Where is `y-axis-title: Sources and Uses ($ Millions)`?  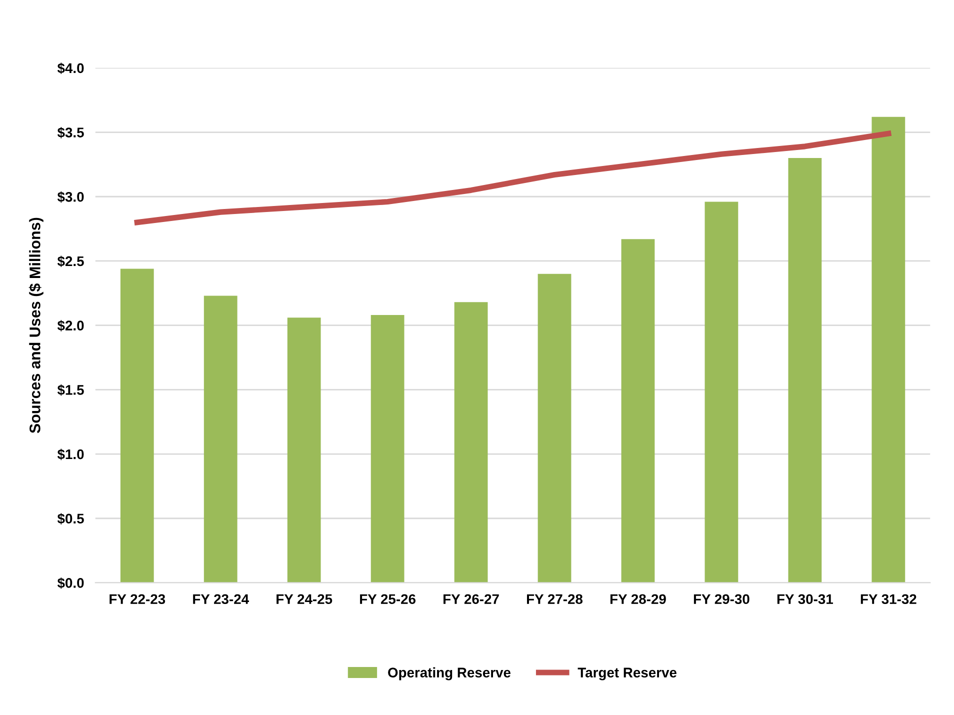
y-axis-title: Sources and Uses ($ Millions) is located at coordinates (36, 326).